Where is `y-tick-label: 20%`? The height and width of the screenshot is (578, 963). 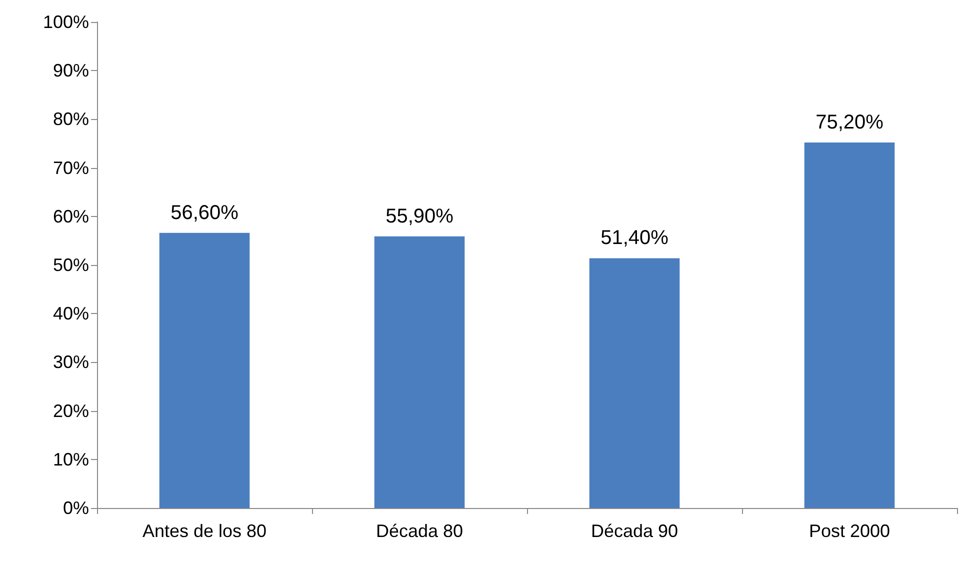
y-tick-label: 20% is located at coordinates (70, 410).